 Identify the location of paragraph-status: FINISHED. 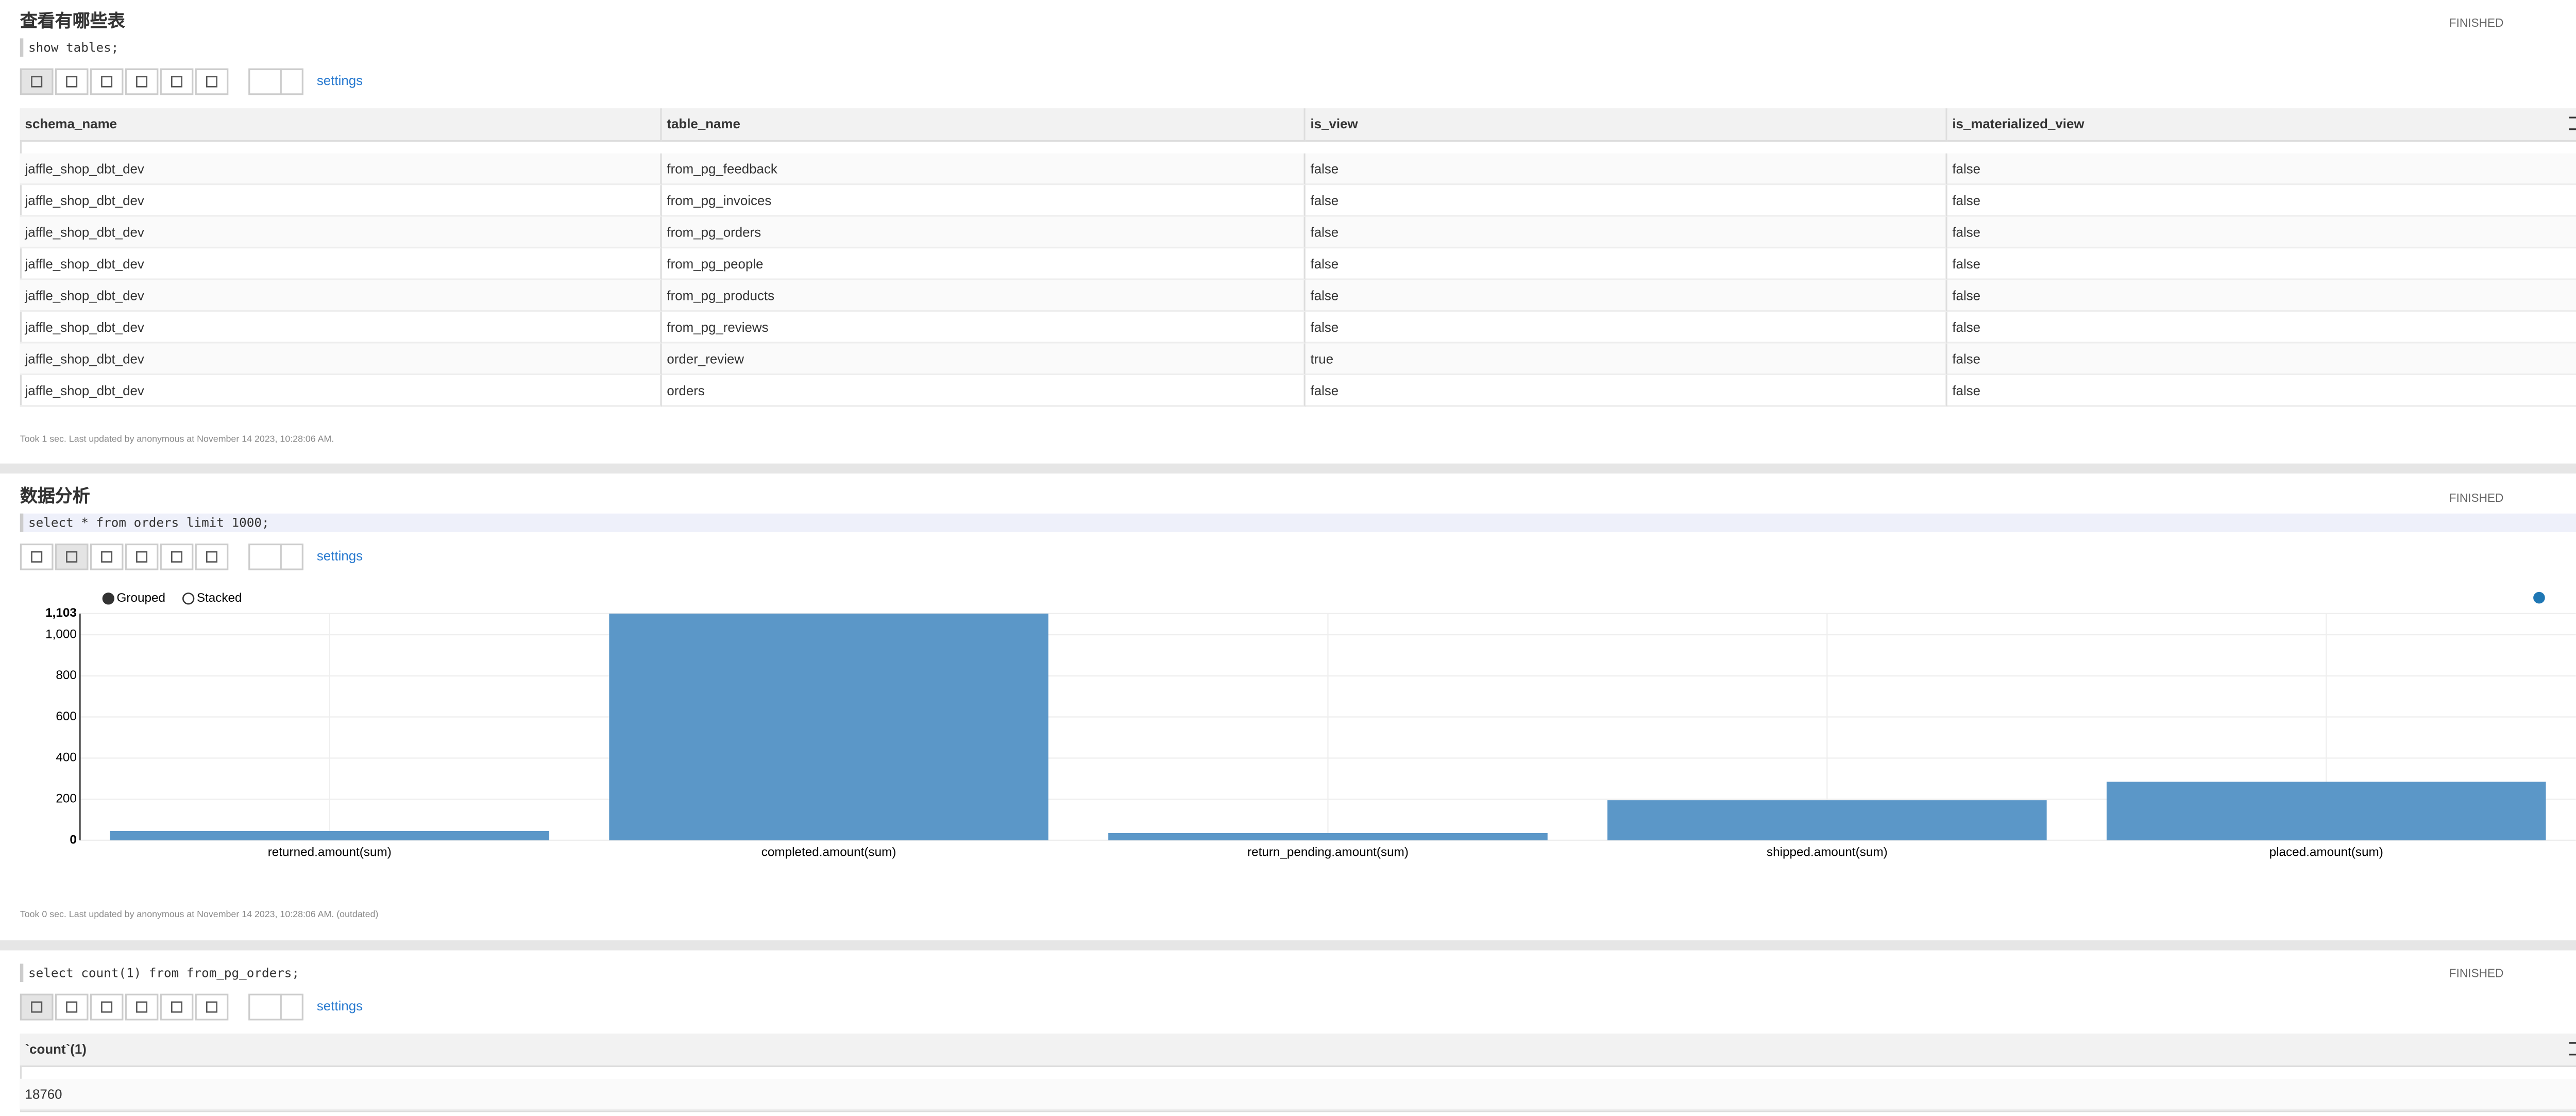
(2476, 24).